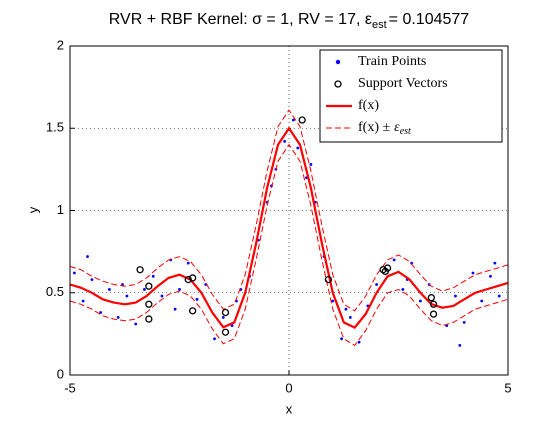 This screenshot has width=560, height=425. What do you see at coordinates (397, 127) in the screenshot?
I see `legend-part: ε` at bounding box center [397, 127].